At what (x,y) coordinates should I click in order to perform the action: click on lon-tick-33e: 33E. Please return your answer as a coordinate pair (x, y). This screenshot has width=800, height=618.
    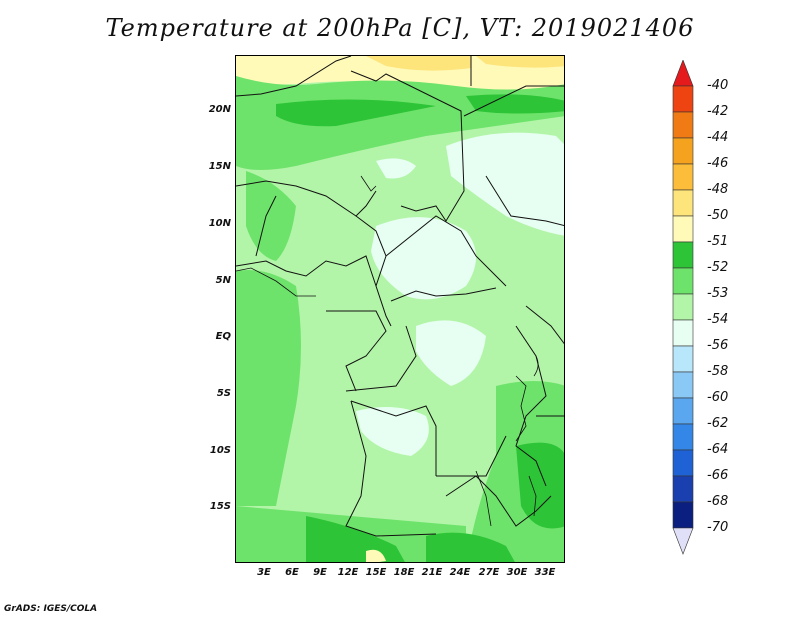
    Looking at the image, I should click on (545, 572).